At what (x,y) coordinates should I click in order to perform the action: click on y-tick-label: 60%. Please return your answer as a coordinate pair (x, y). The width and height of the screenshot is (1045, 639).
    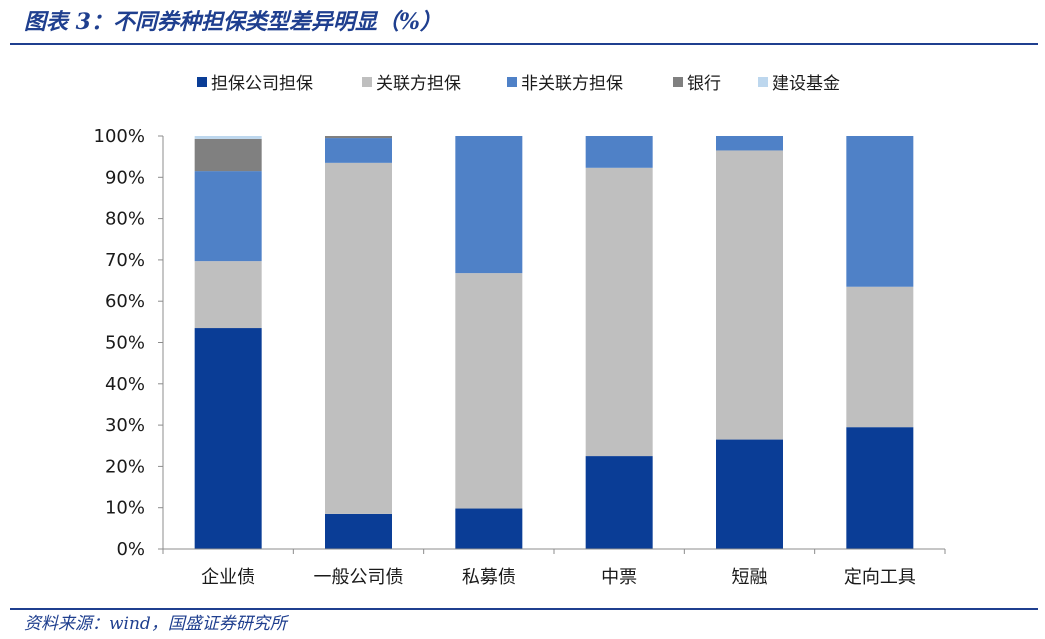
    Looking at the image, I should click on (125, 301).